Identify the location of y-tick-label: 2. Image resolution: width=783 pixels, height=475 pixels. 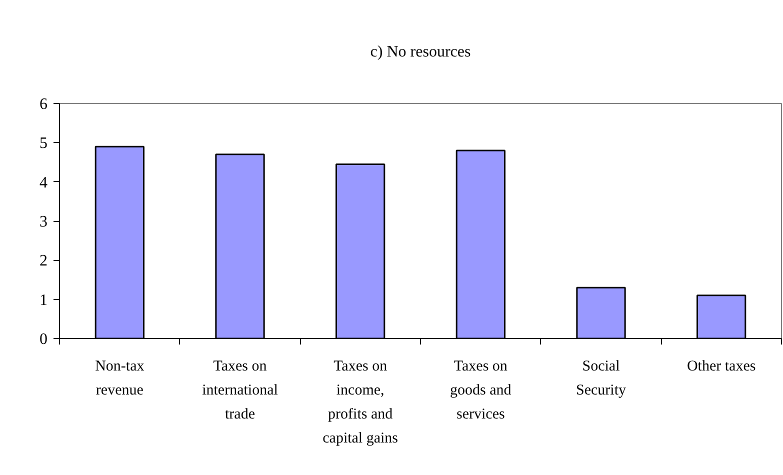
(44, 261).